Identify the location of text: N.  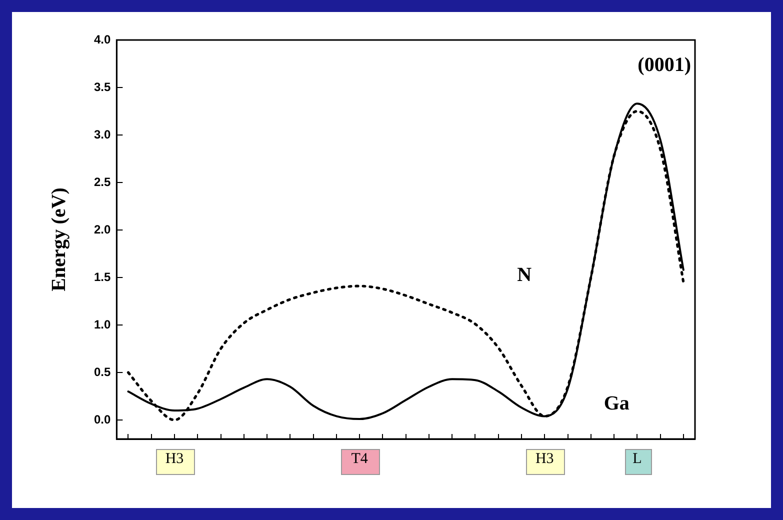
(524, 275).